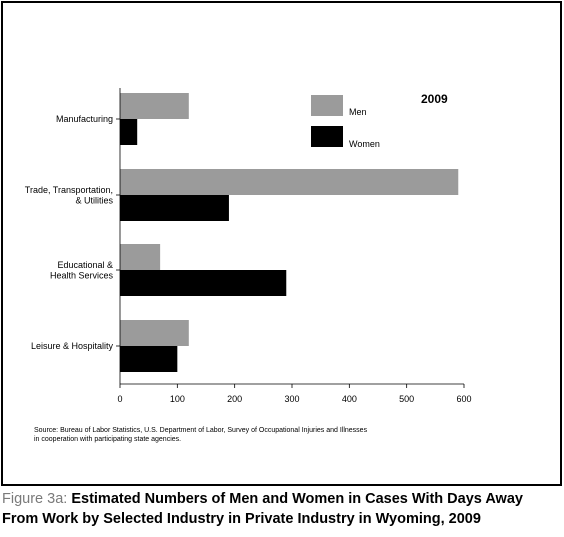 The width and height of the screenshot is (564, 537). I want to click on category-label-line-2-0: Educational &, so click(85, 265).